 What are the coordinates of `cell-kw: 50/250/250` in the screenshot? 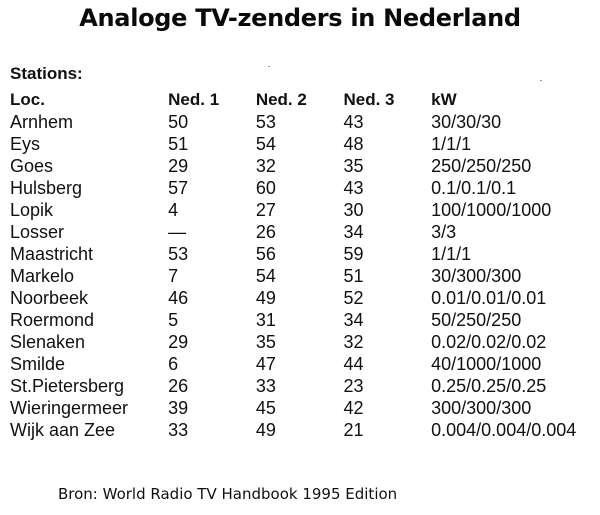 It's located at (476, 320).